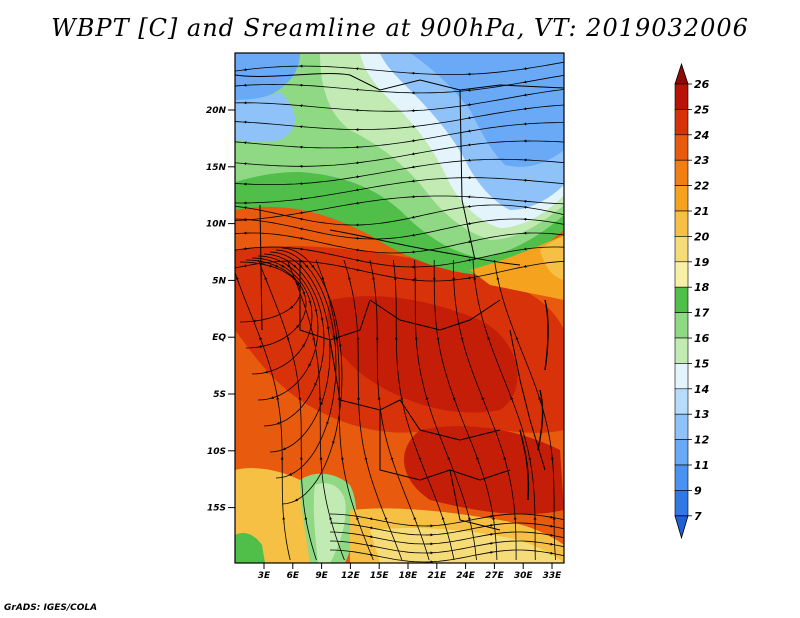 This screenshot has width=800, height=618. I want to click on colorbar-min-arrow, so click(681, 527).